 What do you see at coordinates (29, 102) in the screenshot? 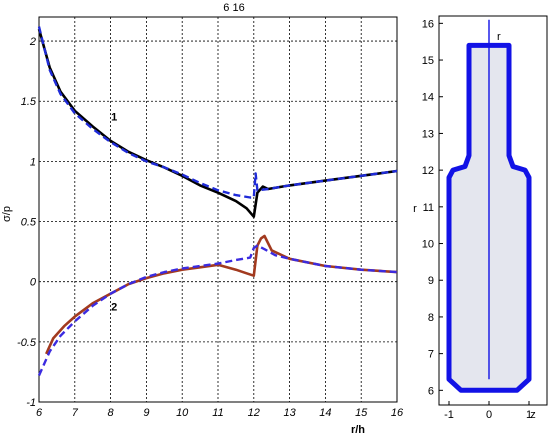
I see `y-tick-label: 1.5` at bounding box center [29, 102].